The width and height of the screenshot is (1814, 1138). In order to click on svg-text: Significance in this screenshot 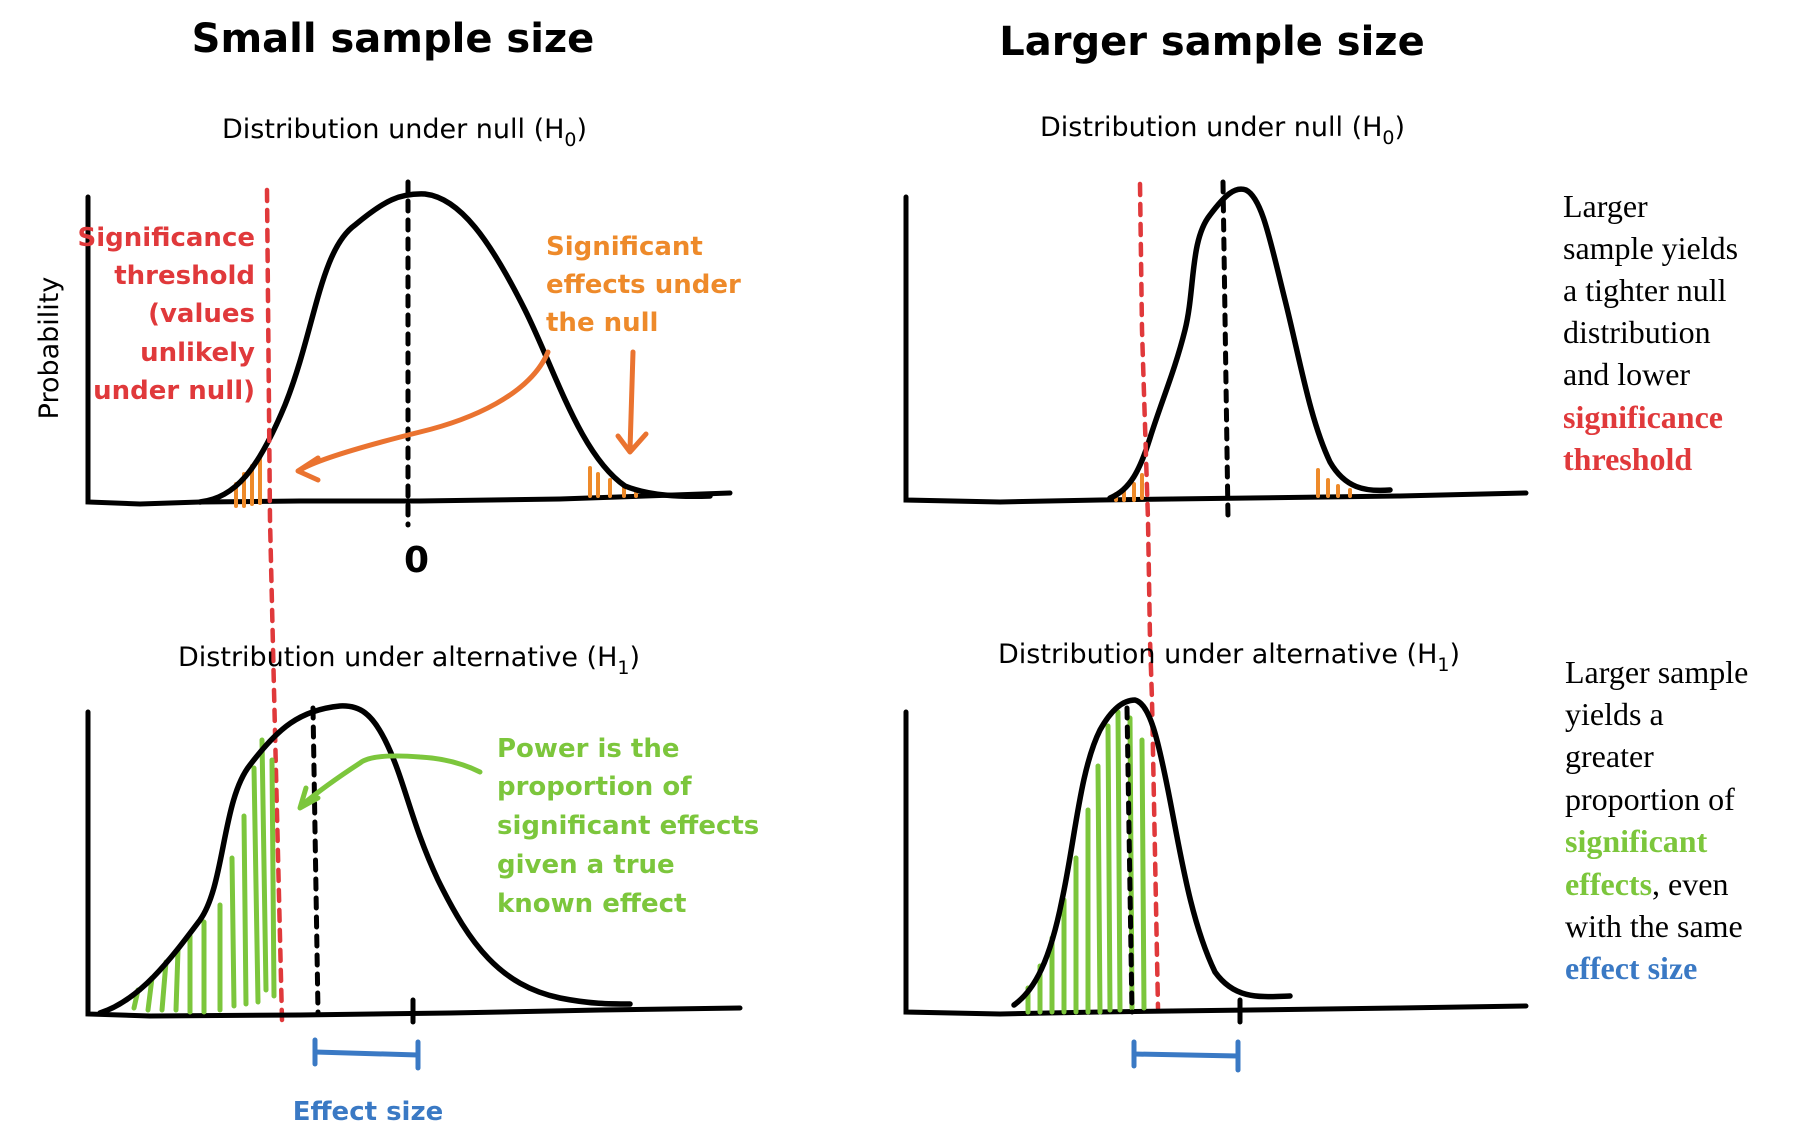, I will do `click(166, 238)`.